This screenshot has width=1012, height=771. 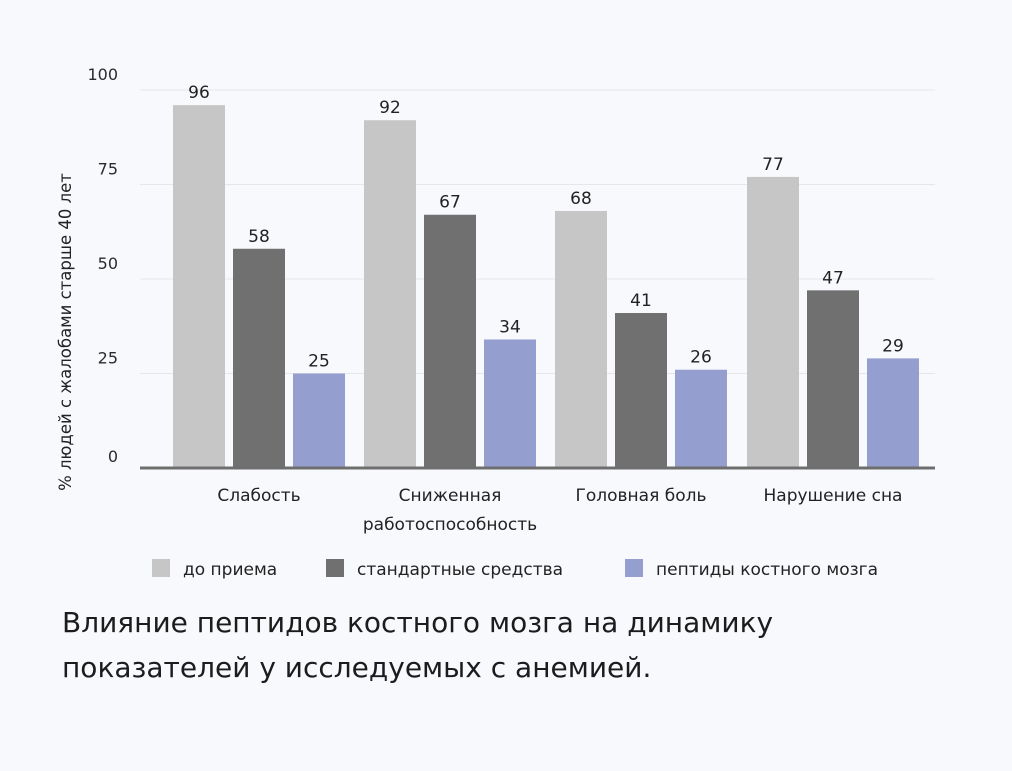 I want to click on legend-item: стандартные средства, so click(x=444, y=569).